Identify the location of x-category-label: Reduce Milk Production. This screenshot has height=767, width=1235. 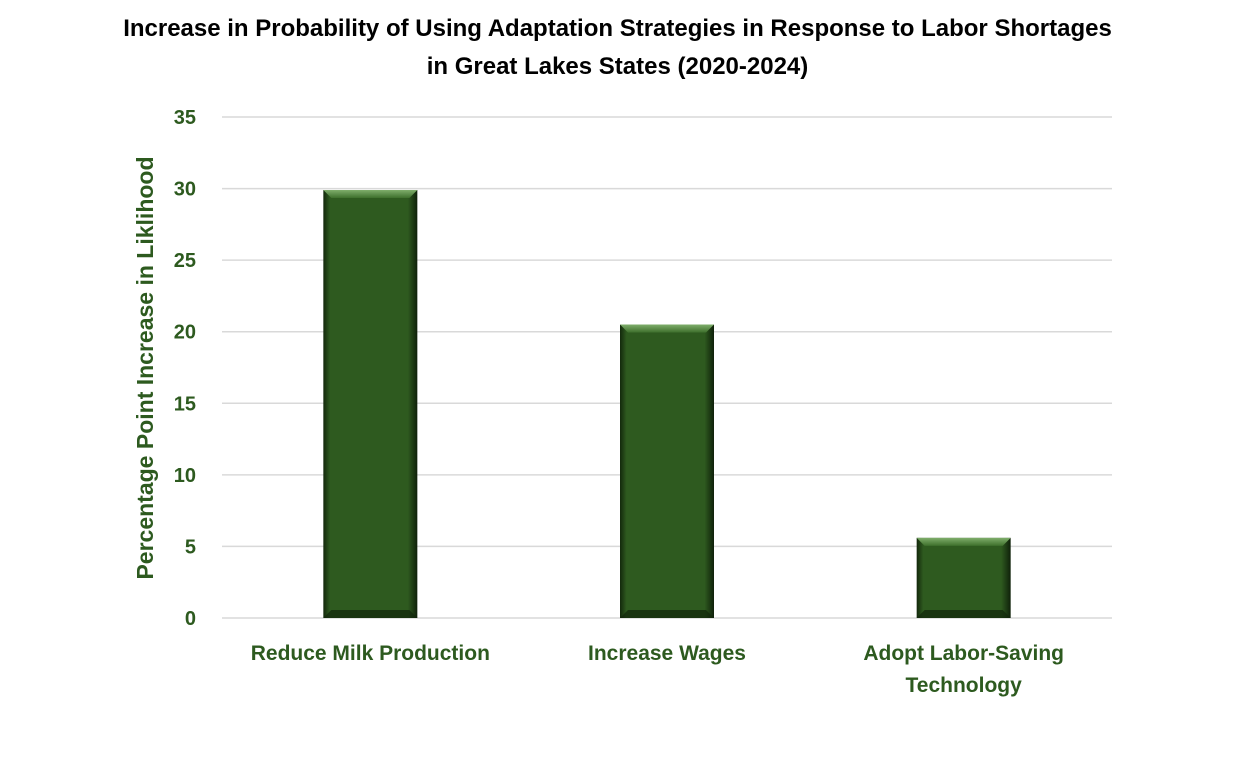
(370, 653).